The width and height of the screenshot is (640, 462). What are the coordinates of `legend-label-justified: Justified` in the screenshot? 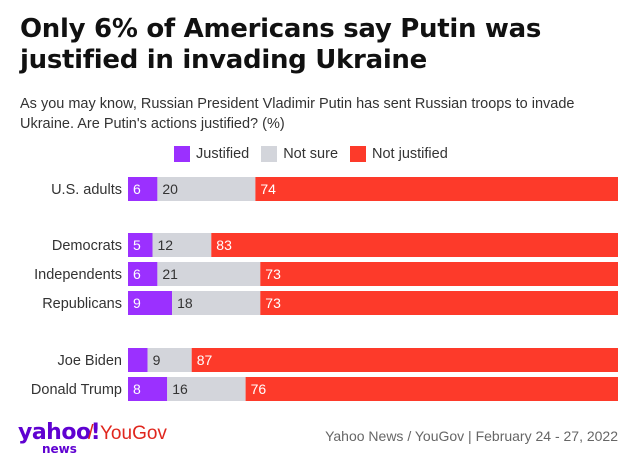 It's located at (223, 154).